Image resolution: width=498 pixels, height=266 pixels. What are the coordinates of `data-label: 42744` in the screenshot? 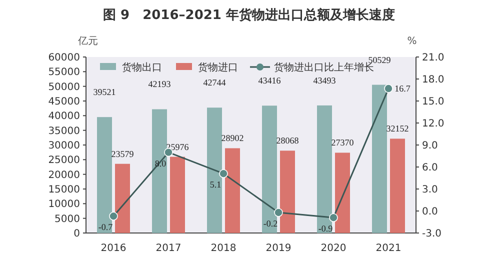 It's located at (214, 83).